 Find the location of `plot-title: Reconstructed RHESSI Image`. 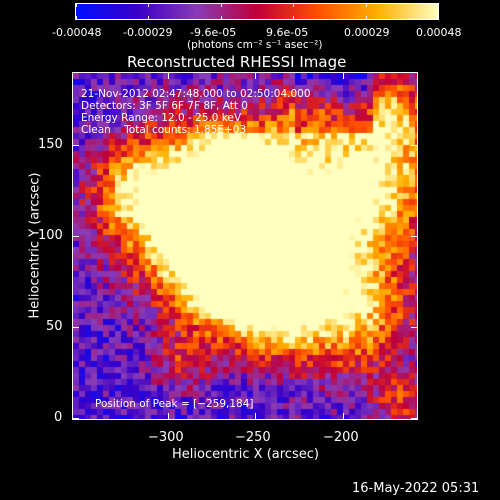

plot-title: Reconstructed RHESSI Image is located at coordinates (237, 62).